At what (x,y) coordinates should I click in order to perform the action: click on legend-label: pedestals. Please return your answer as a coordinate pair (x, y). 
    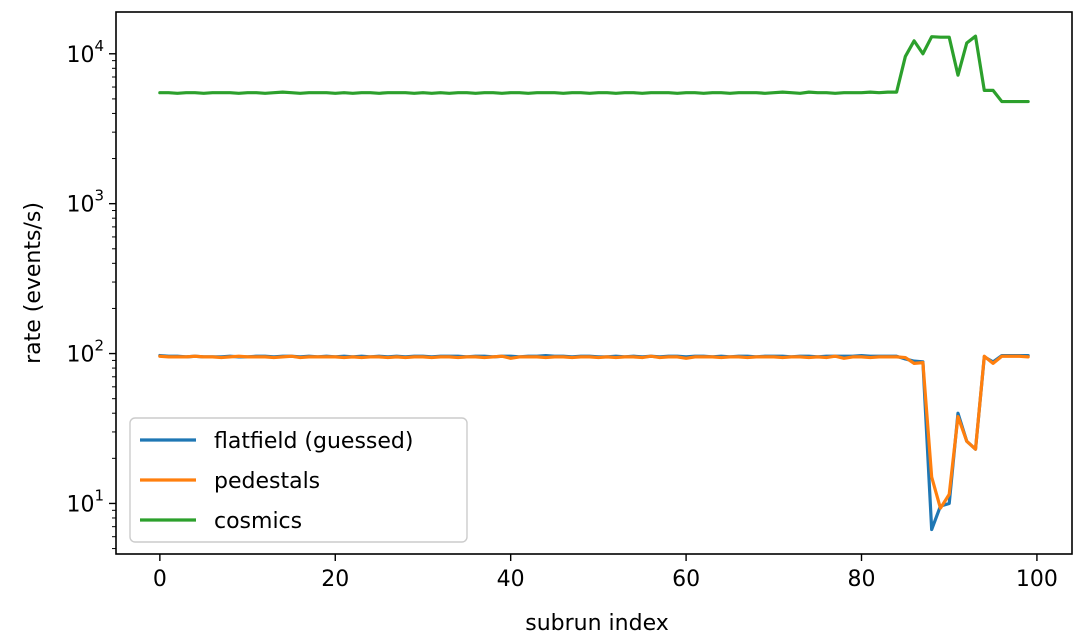
    Looking at the image, I should click on (267, 481).